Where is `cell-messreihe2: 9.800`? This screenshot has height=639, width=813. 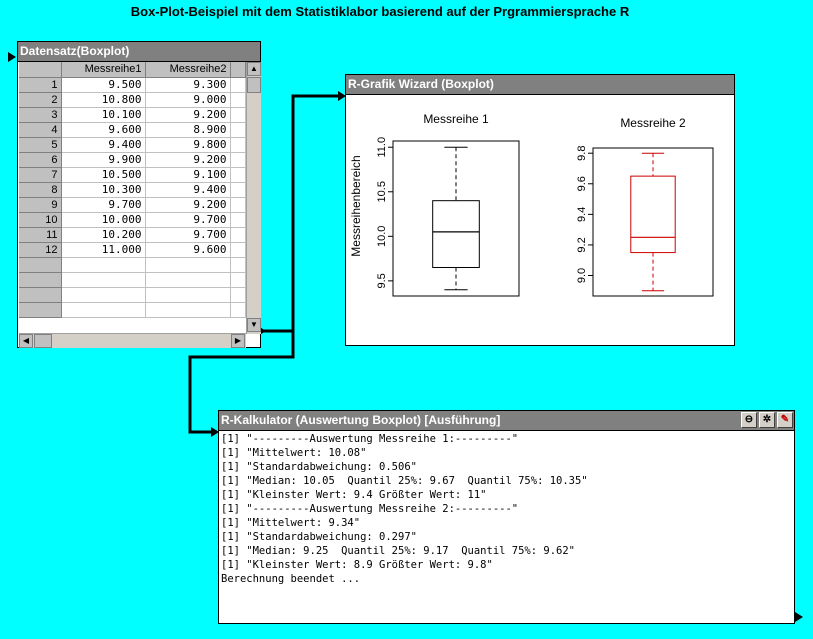
cell-messreihe2: 9.800 is located at coordinates (188, 145).